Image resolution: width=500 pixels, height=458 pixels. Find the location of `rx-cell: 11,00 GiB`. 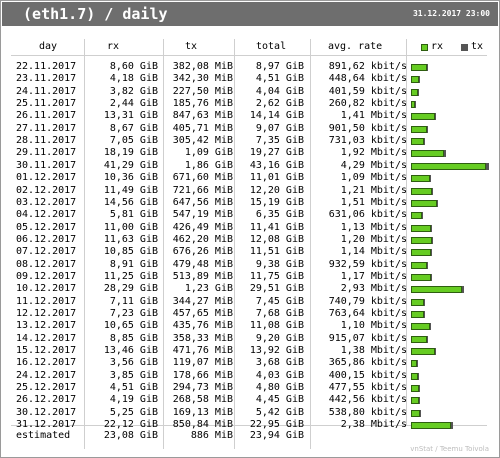

rx-cell: 11,00 GiB is located at coordinates (130, 227).